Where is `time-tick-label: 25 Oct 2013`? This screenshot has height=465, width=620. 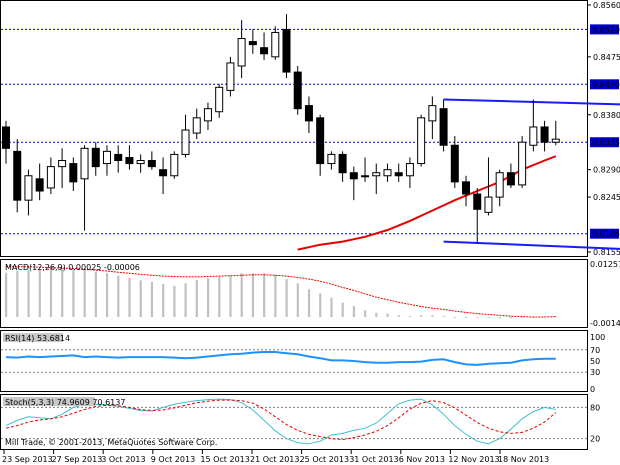
time-tick-label: 25 Oct 2013 is located at coordinates (324, 459).